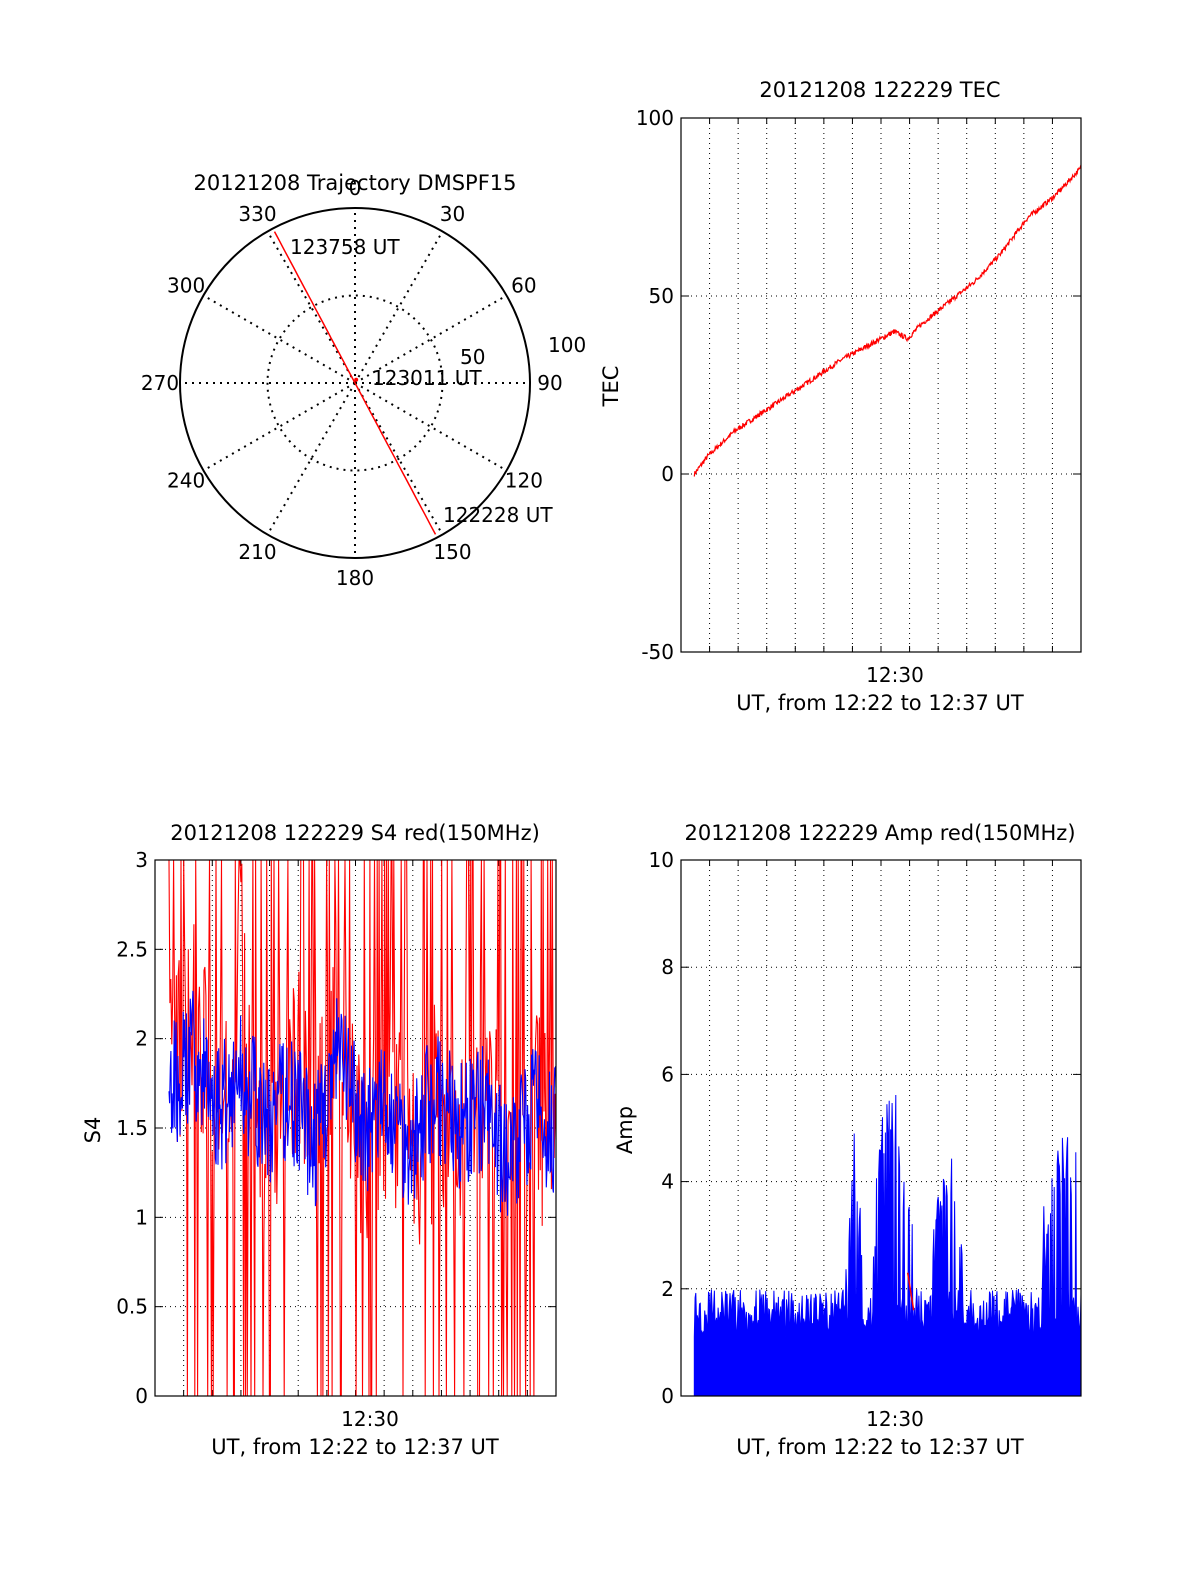 This screenshot has height=1575, width=1200. What do you see at coordinates (186, 481) in the screenshot?
I see `polar-angle-label-240: 240` at bounding box center [186, 481].